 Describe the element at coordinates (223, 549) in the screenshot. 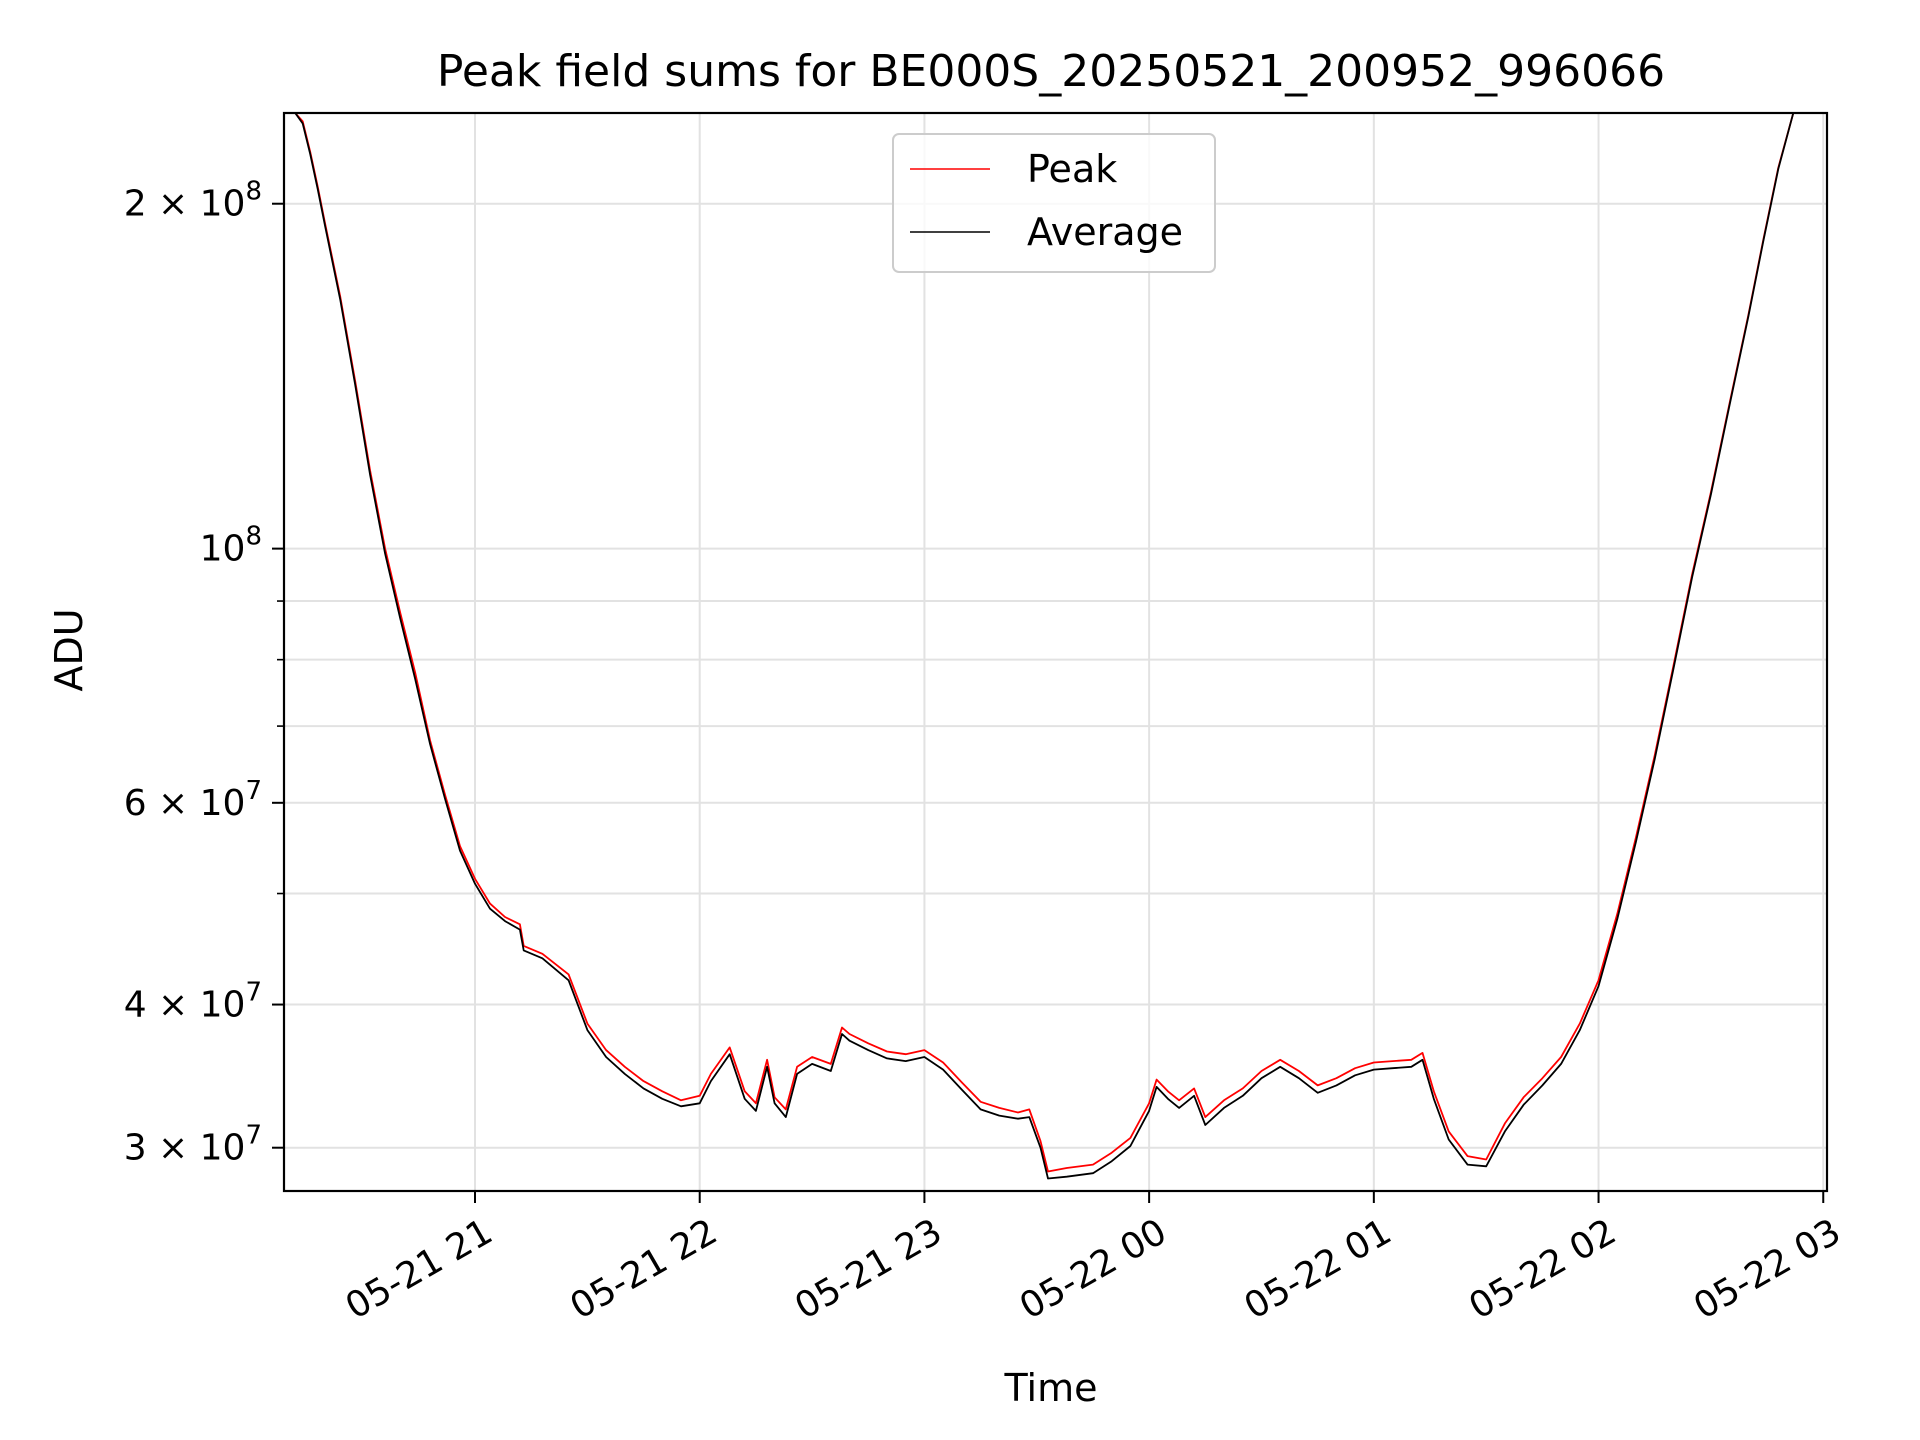

I see `y-tick-base: 10` at that location.